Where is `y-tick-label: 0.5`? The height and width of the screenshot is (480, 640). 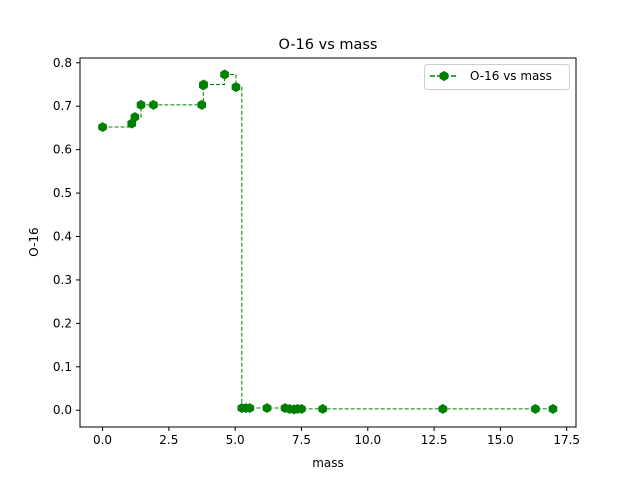 y-tick-label: 0.5 is located at coordinates (62, 193).